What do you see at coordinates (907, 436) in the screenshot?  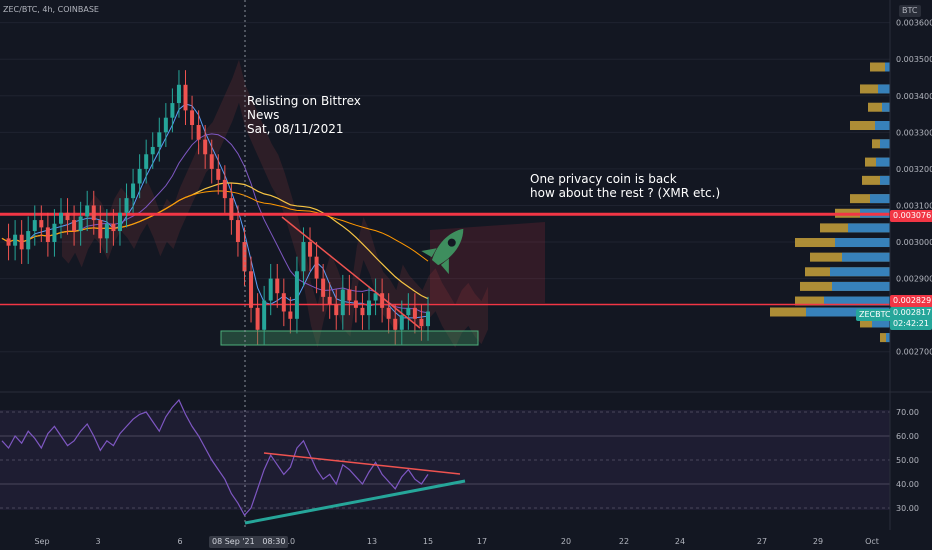 I see `rsi-tick-label: 60.00` at bounding box center [907, 436].